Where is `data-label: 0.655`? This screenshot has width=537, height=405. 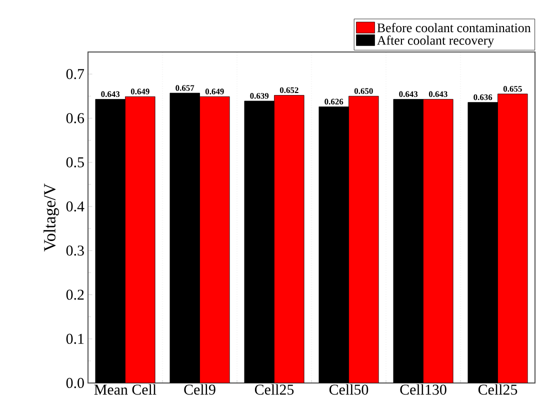
data-label: 0.655 is located at coordinates (512, 89).